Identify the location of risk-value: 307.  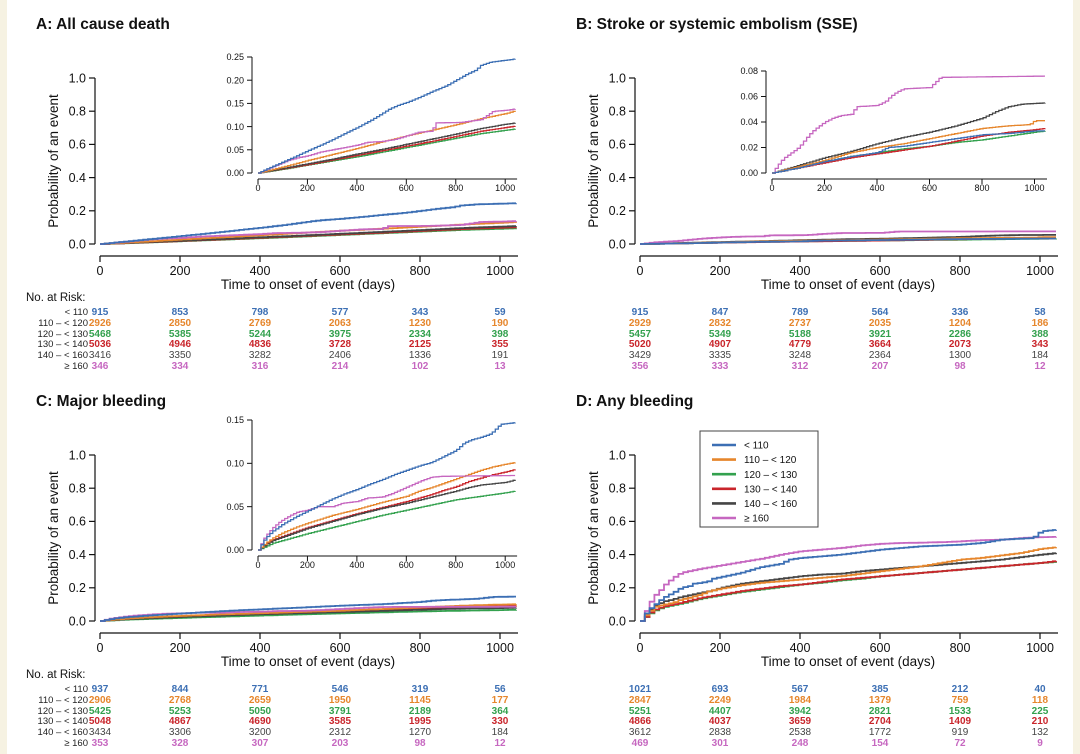
(260, 743).